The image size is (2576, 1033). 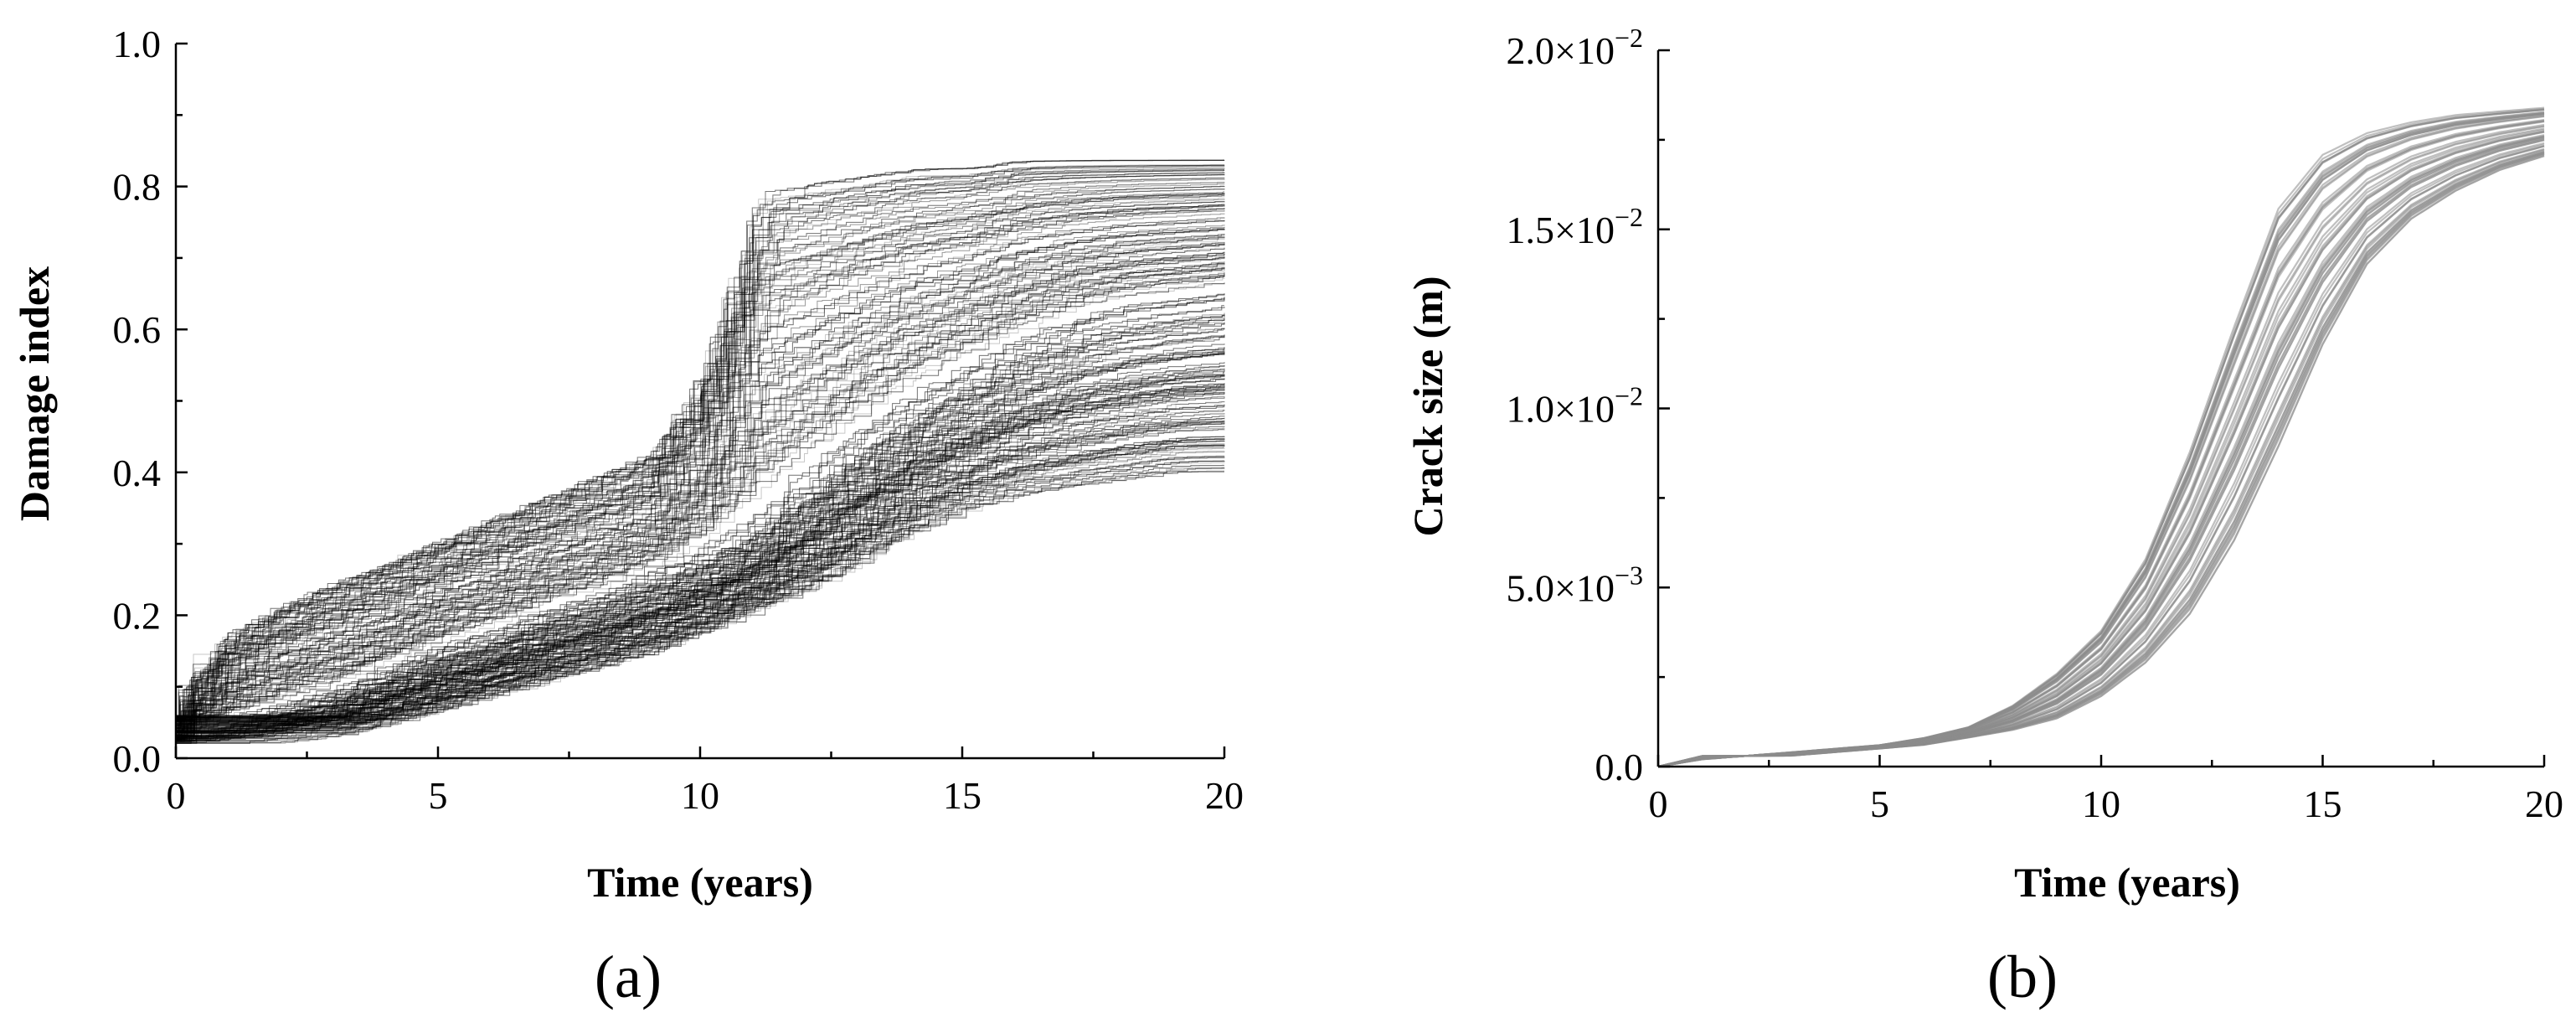 What do you see at coordinates (1619, 767) in the screenshot?
I see `panel-b-y-tick-label: 0.0` at bounding box center [1619, 767].